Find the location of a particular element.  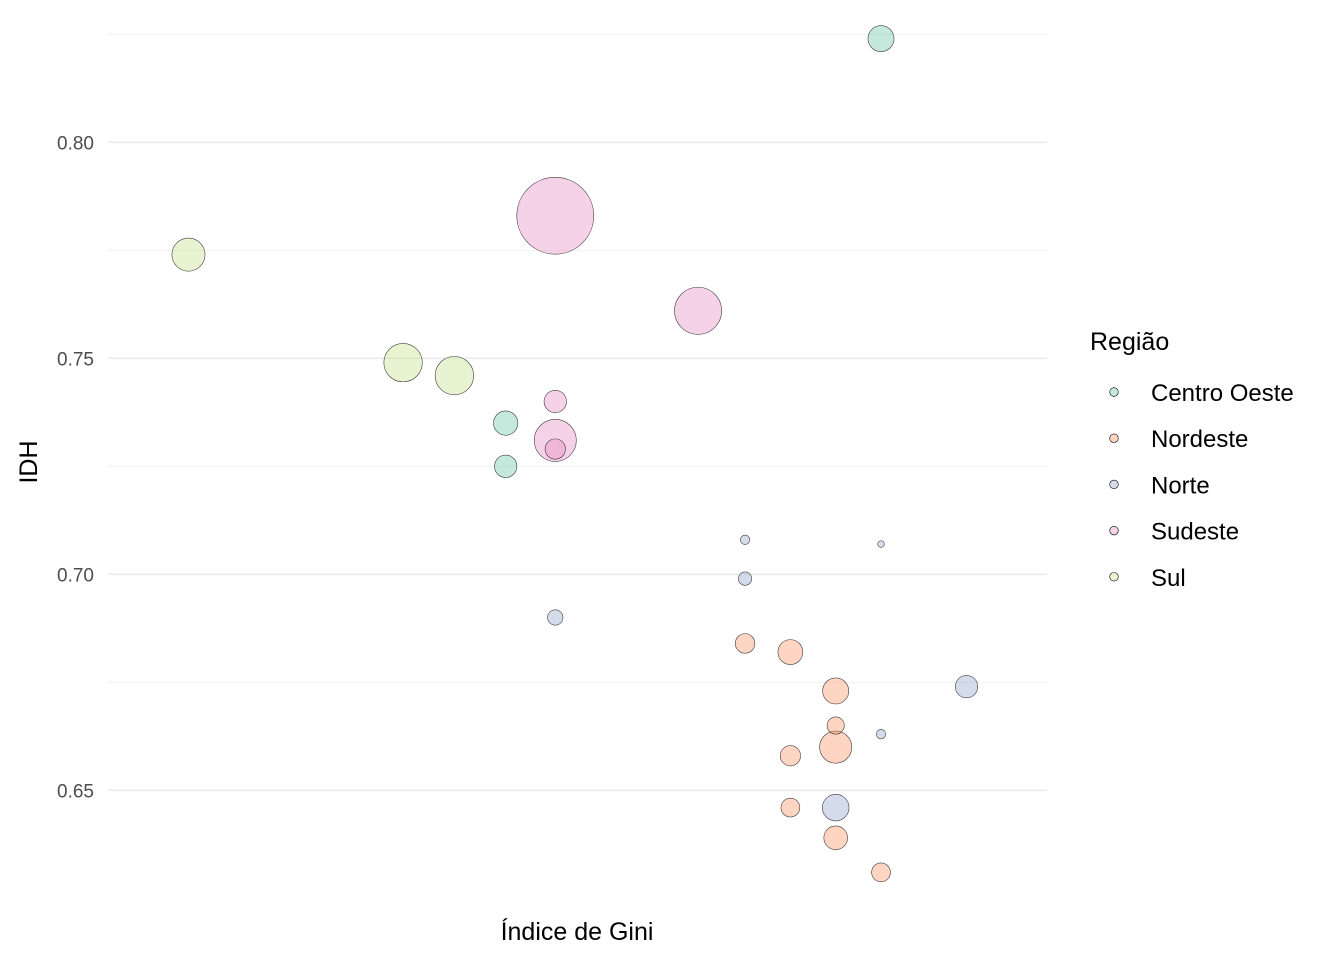

y-tick-label: 0.80 is located at coordinates (75, 143).